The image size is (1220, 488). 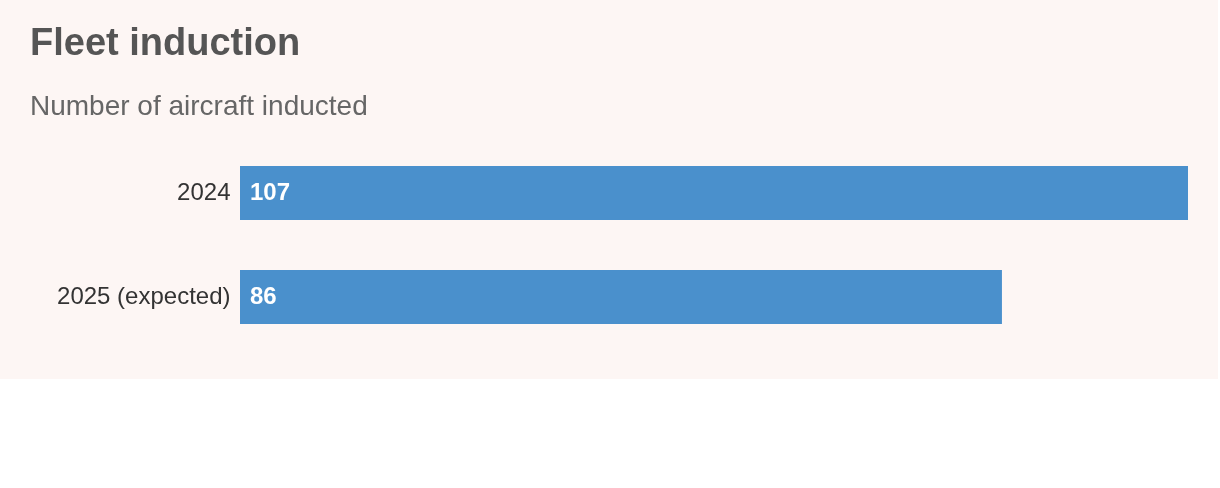 I want to click on y-tick-label: 2025 (expected), so click(x=144, y=295).